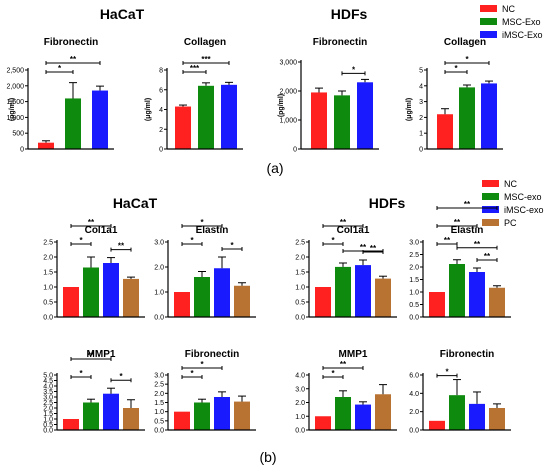 The width and height of the screenshot is (550, 469). What do you see at coordinates (513, 203) in the screenshot?
I see `legend-b: NC MSC-exo iMSC-exo PC` at bounding box center [513, 203].